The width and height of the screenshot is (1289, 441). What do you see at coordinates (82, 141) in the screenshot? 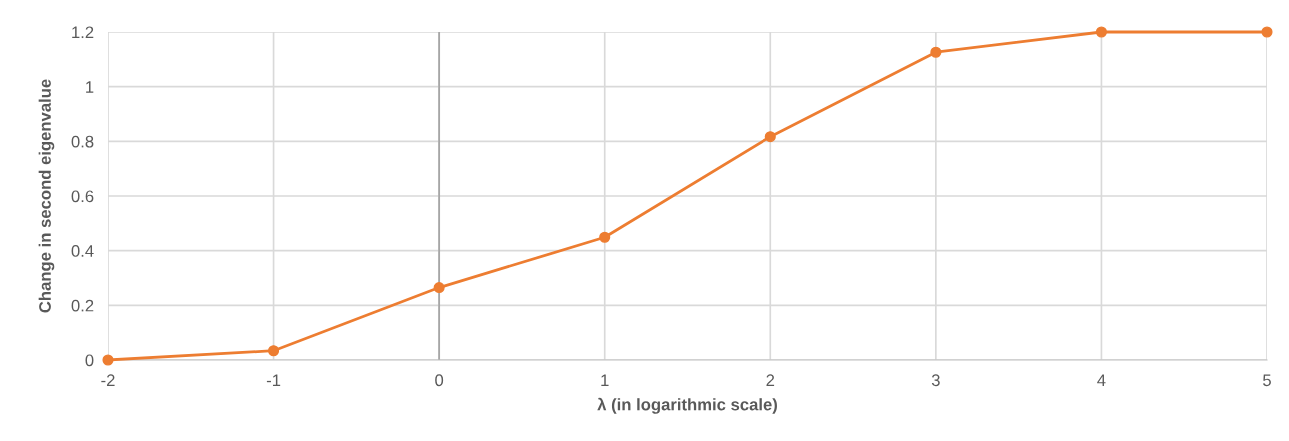
I see `y-tick-label: 0.8` at bounding box center [82, 141].